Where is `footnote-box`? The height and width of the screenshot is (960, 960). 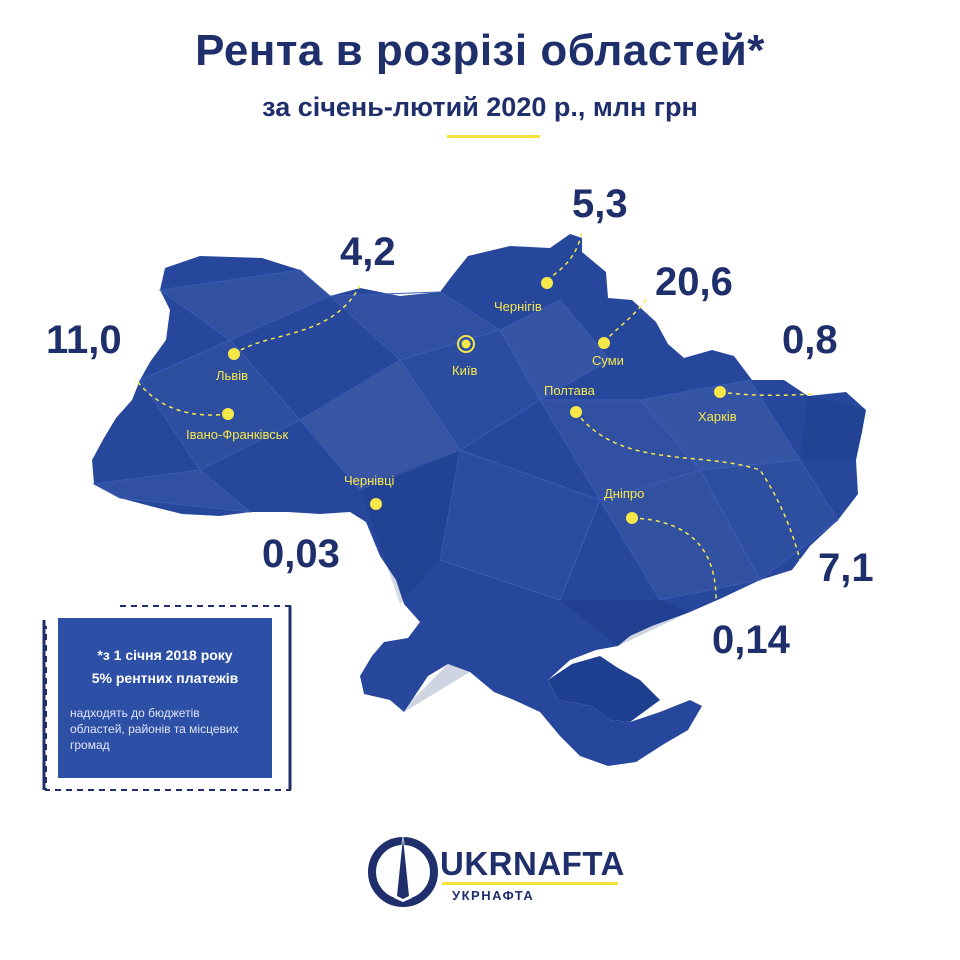
footnote-box is located at coordinates (165, 698).